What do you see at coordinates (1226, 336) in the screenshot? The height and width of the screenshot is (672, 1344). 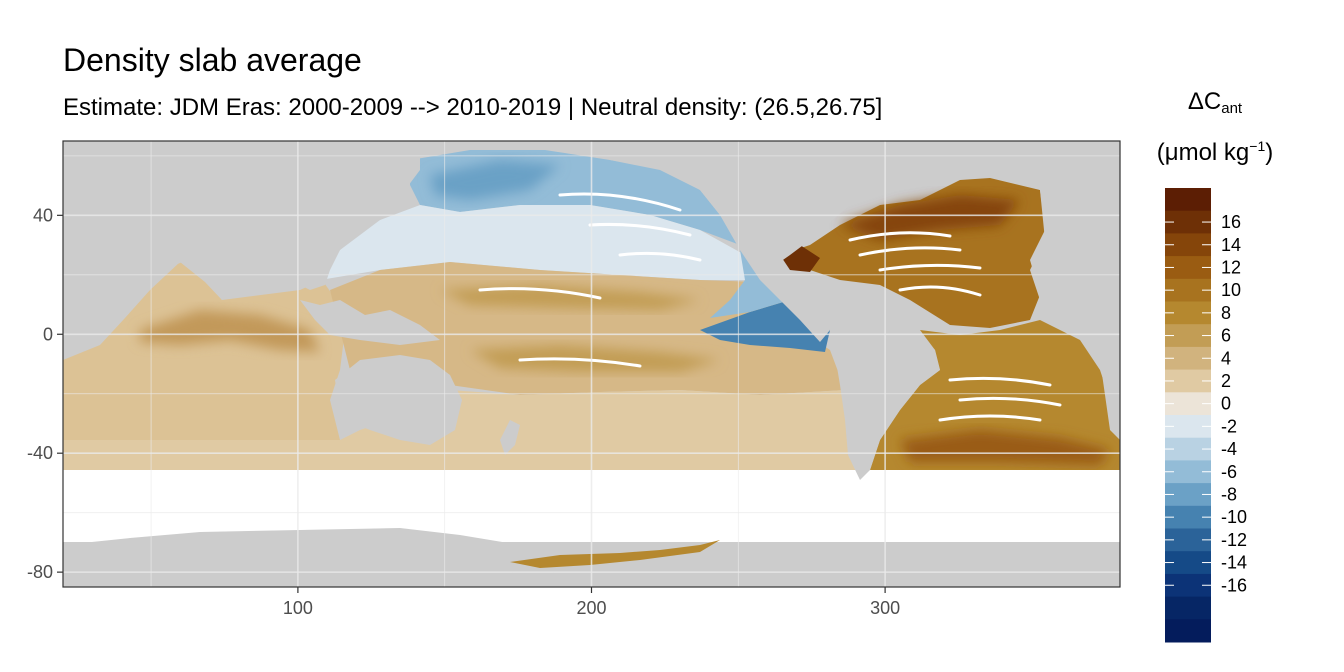 I see `legend-label: 6` at bounding box center [1226, 336].